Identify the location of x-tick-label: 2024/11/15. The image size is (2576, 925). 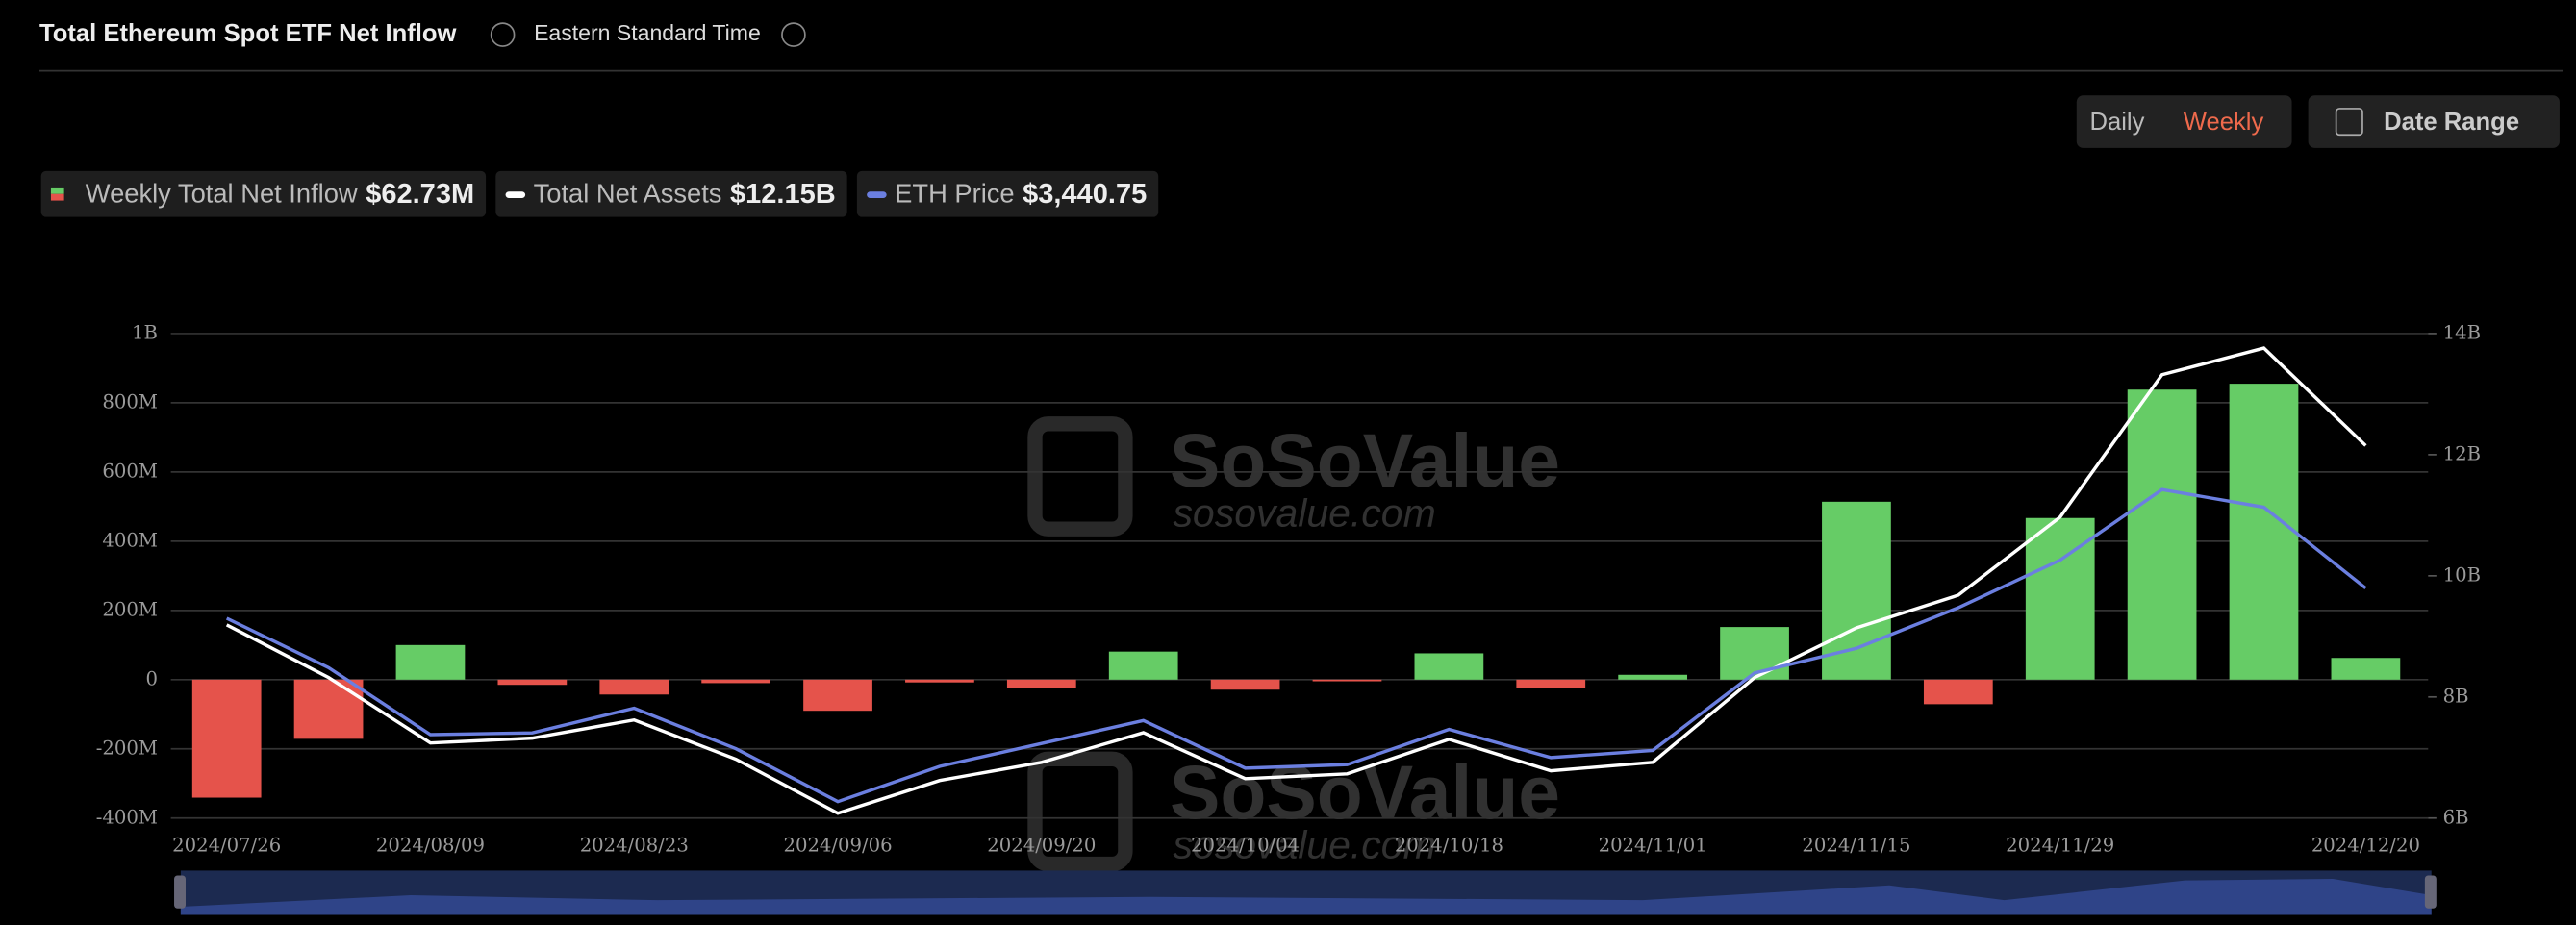
(1856, 845).